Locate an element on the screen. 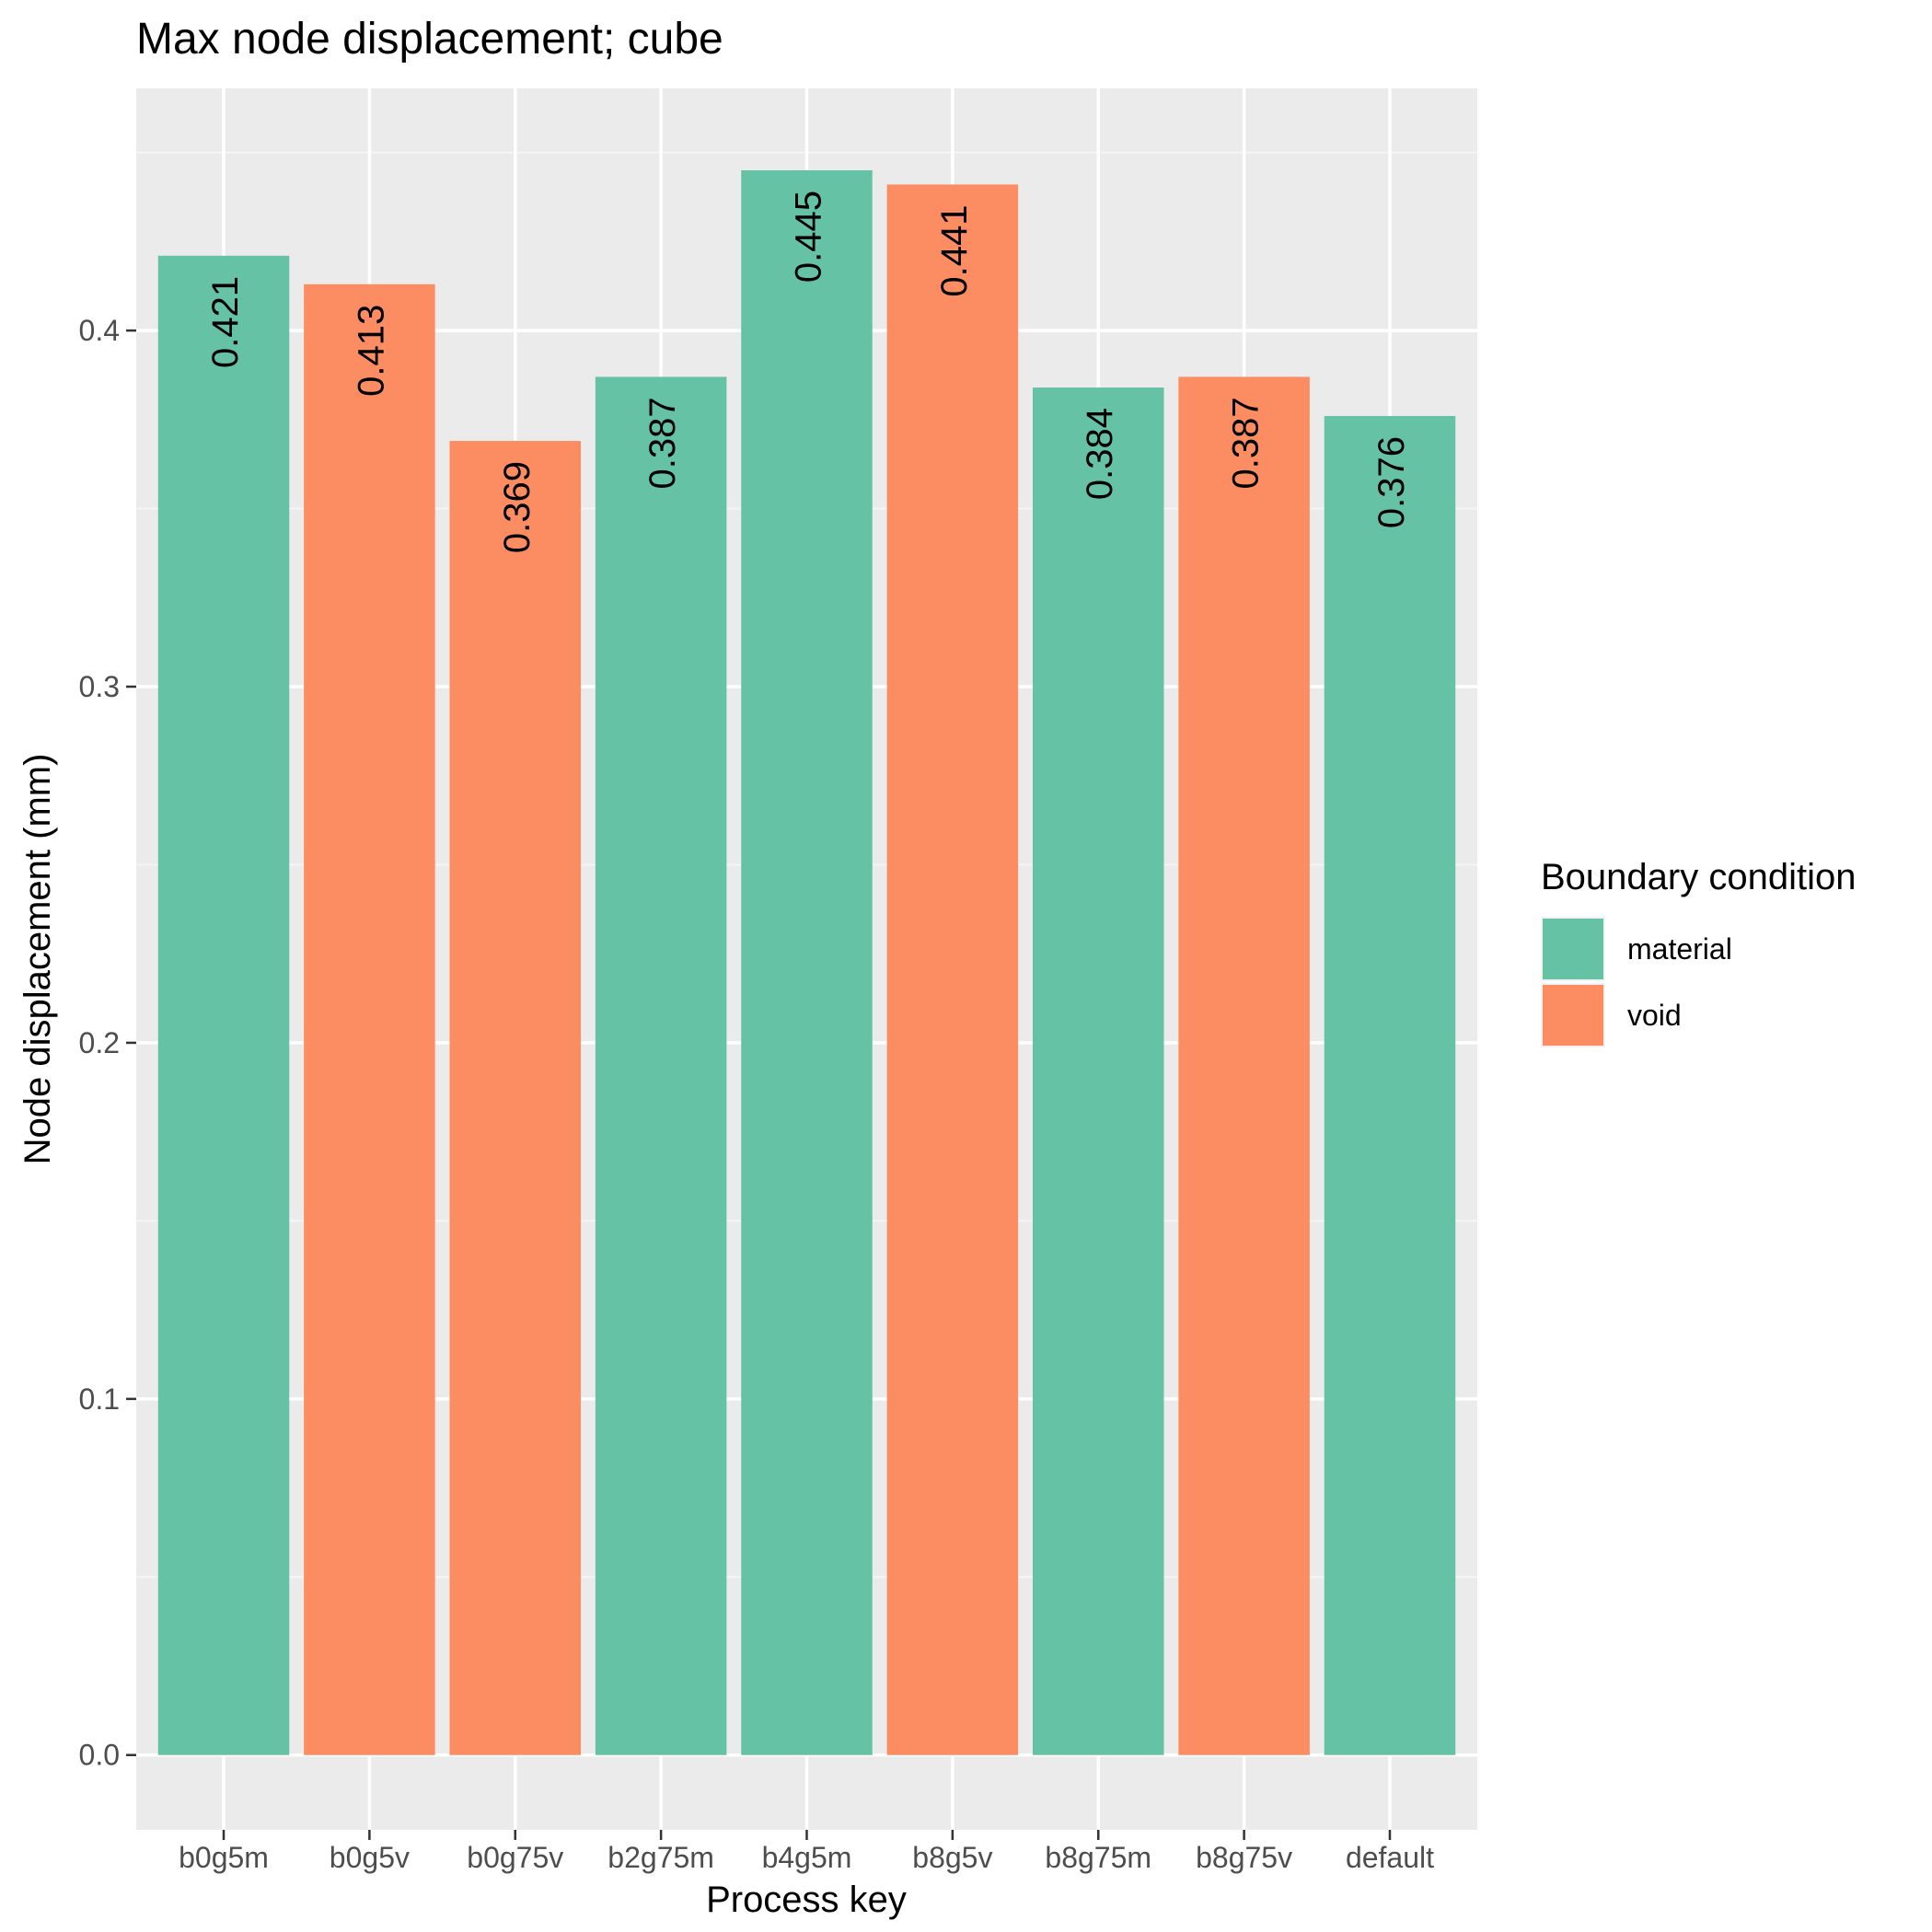 Image resolution: width=1932 pixels, height=1932 pixels. bar-b8g75v is located at coordinates (1244, 1065).